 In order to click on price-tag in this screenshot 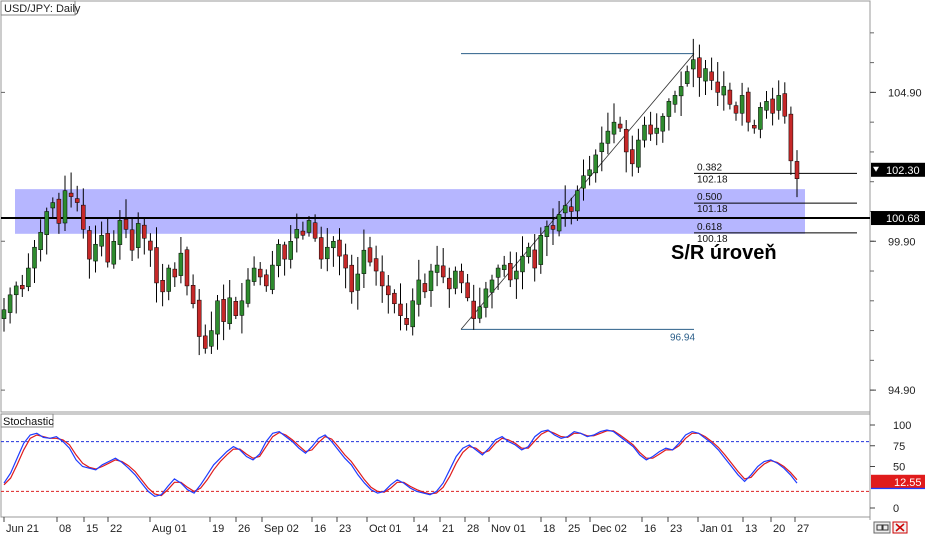, I will do `click(898, 169)`.